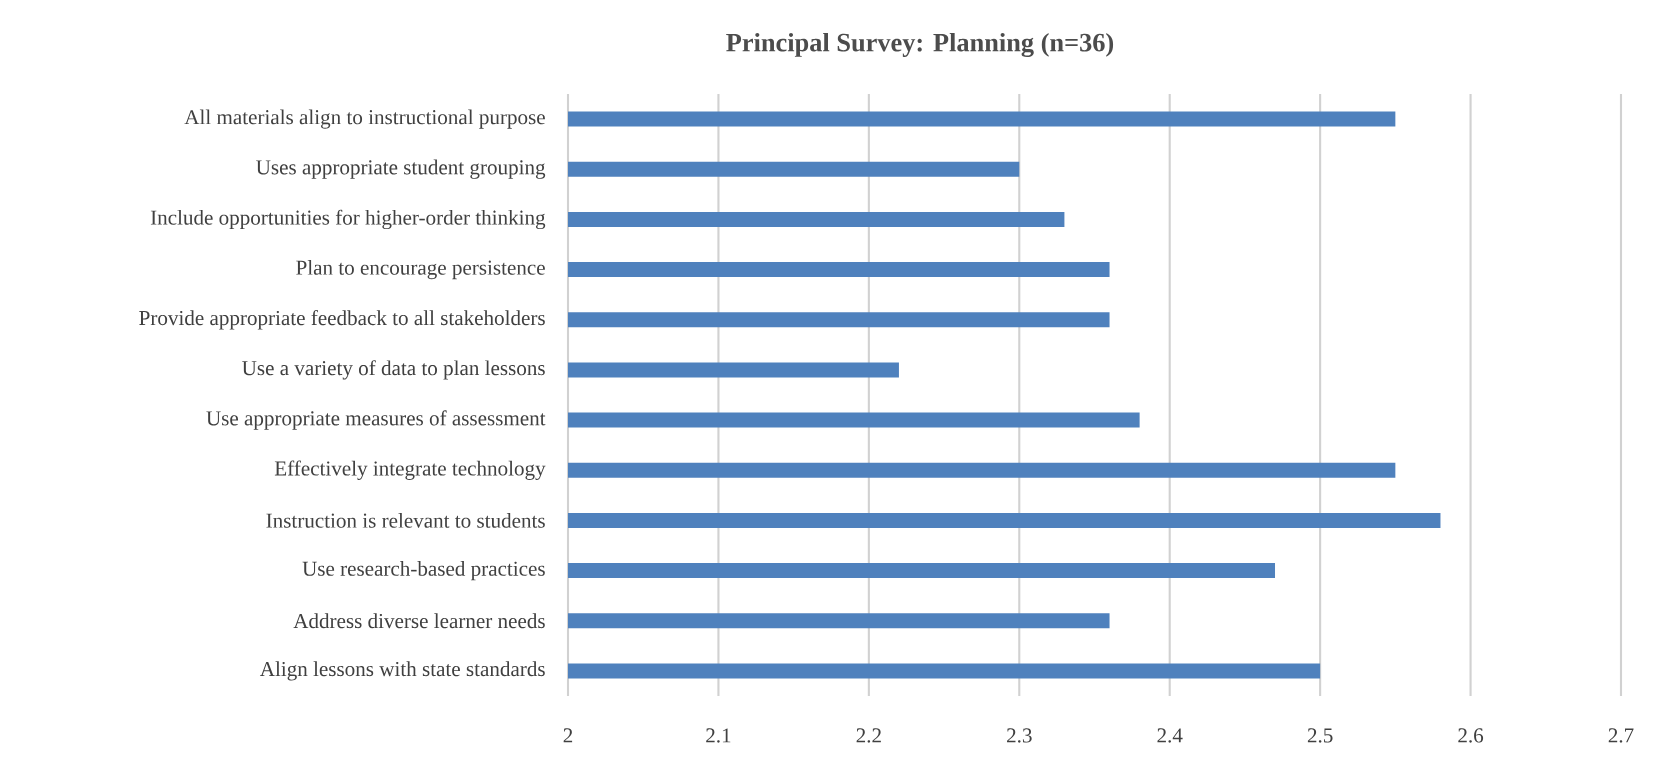  What do you see at coordinates (1170, 735) in the screenshot?
I see `x-tick-label: 2.4` at bounding box center [1170, 735].